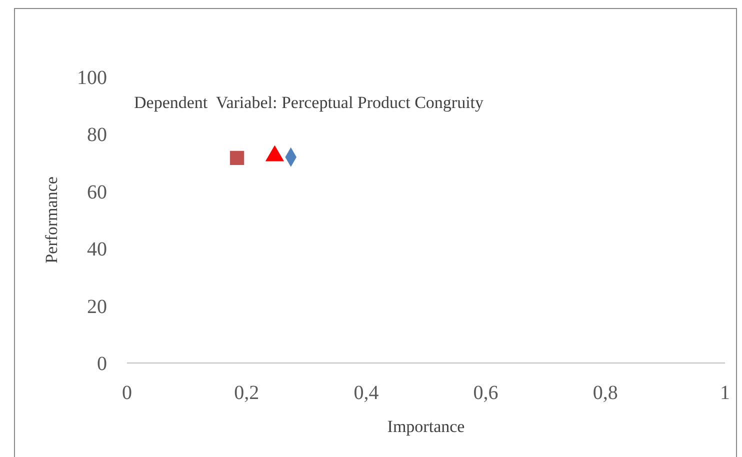 Image resolution: width=742 pixels, height=457 pixels. I want to click on x-tick-label: 0, so click(127, 393).